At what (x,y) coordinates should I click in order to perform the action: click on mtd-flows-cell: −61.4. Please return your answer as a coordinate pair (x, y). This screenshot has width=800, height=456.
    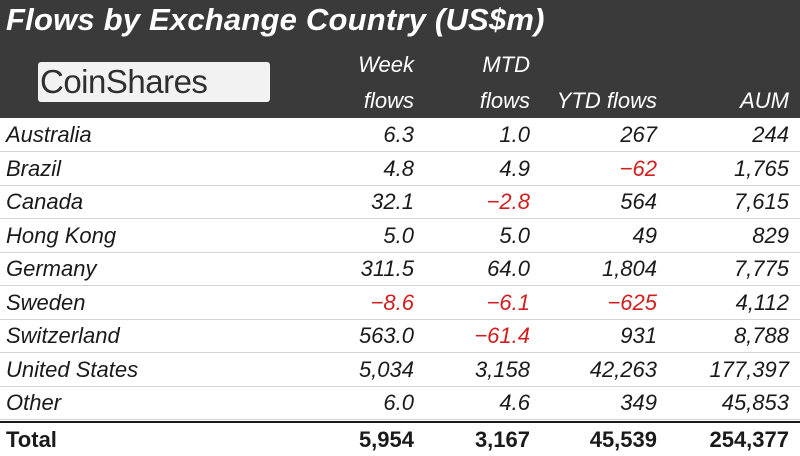
    Looking at the image, I should click on (502, 335).